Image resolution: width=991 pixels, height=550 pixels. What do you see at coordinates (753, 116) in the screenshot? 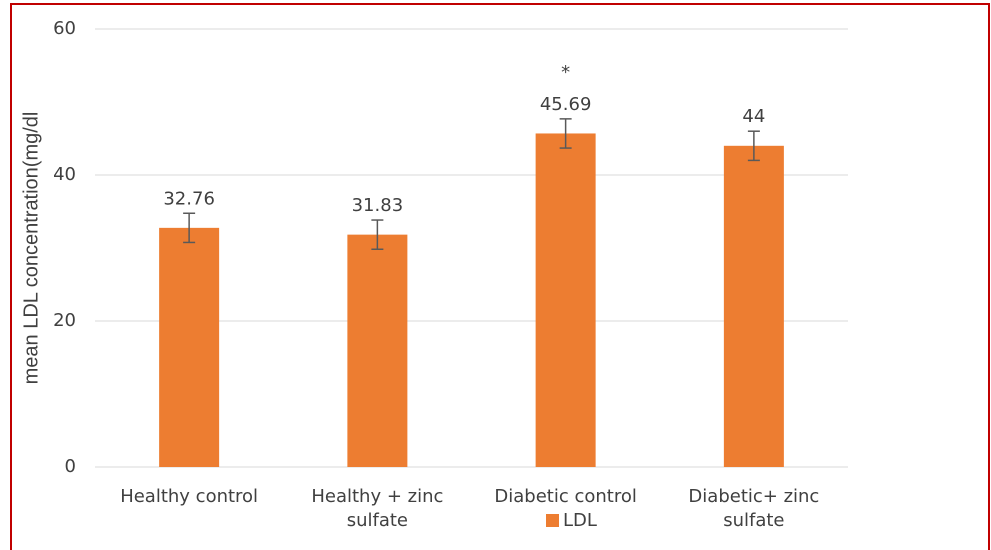
I see `data-label: 44` at bounding box center [753, 116].